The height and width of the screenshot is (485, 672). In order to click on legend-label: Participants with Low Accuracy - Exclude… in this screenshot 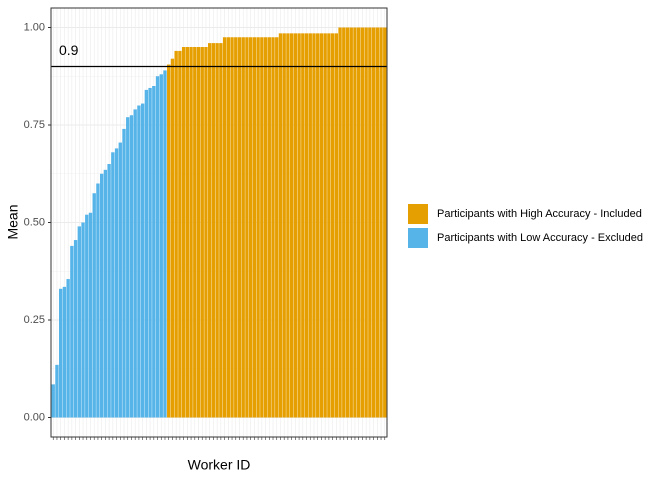, I will do `click(540, 238)`.